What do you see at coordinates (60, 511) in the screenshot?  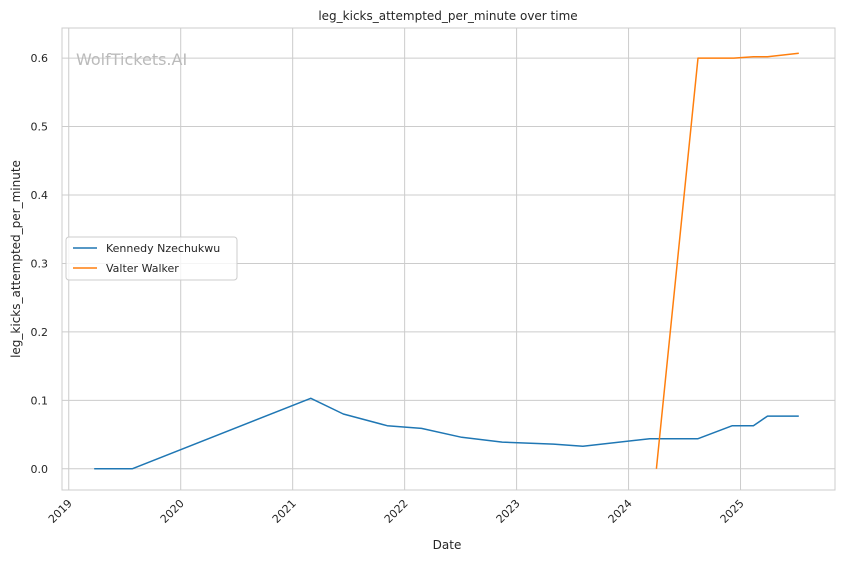 I see `x-tick-label: 2019` at bounding box center [60, 511].